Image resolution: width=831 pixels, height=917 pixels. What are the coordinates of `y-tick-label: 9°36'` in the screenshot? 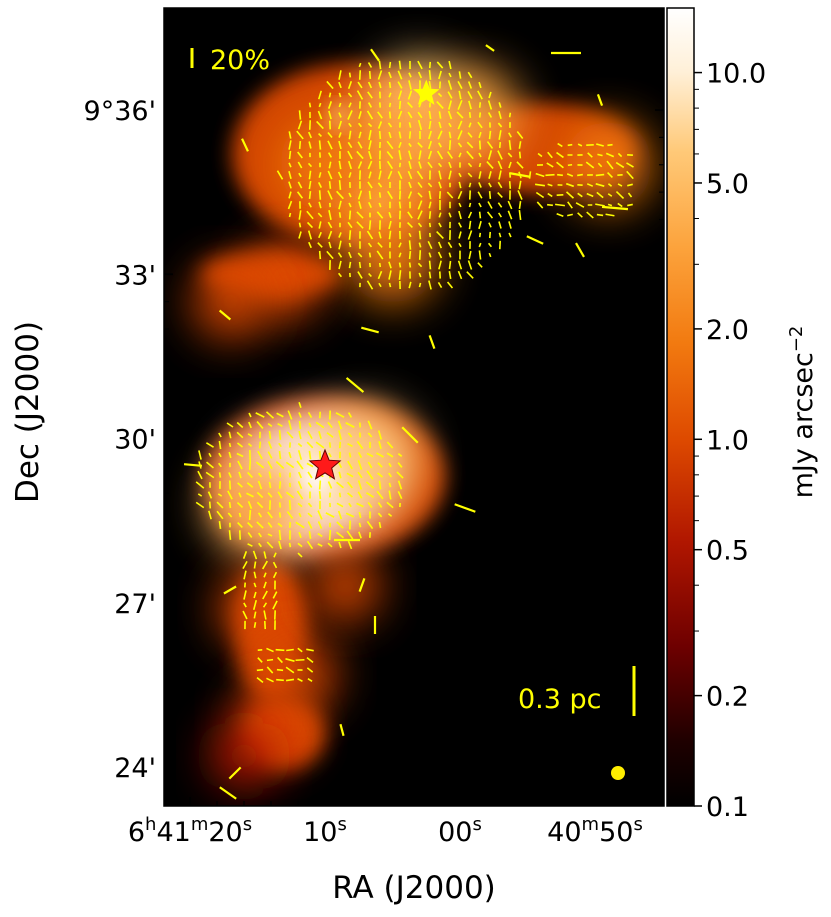 It's located at (120, 111).